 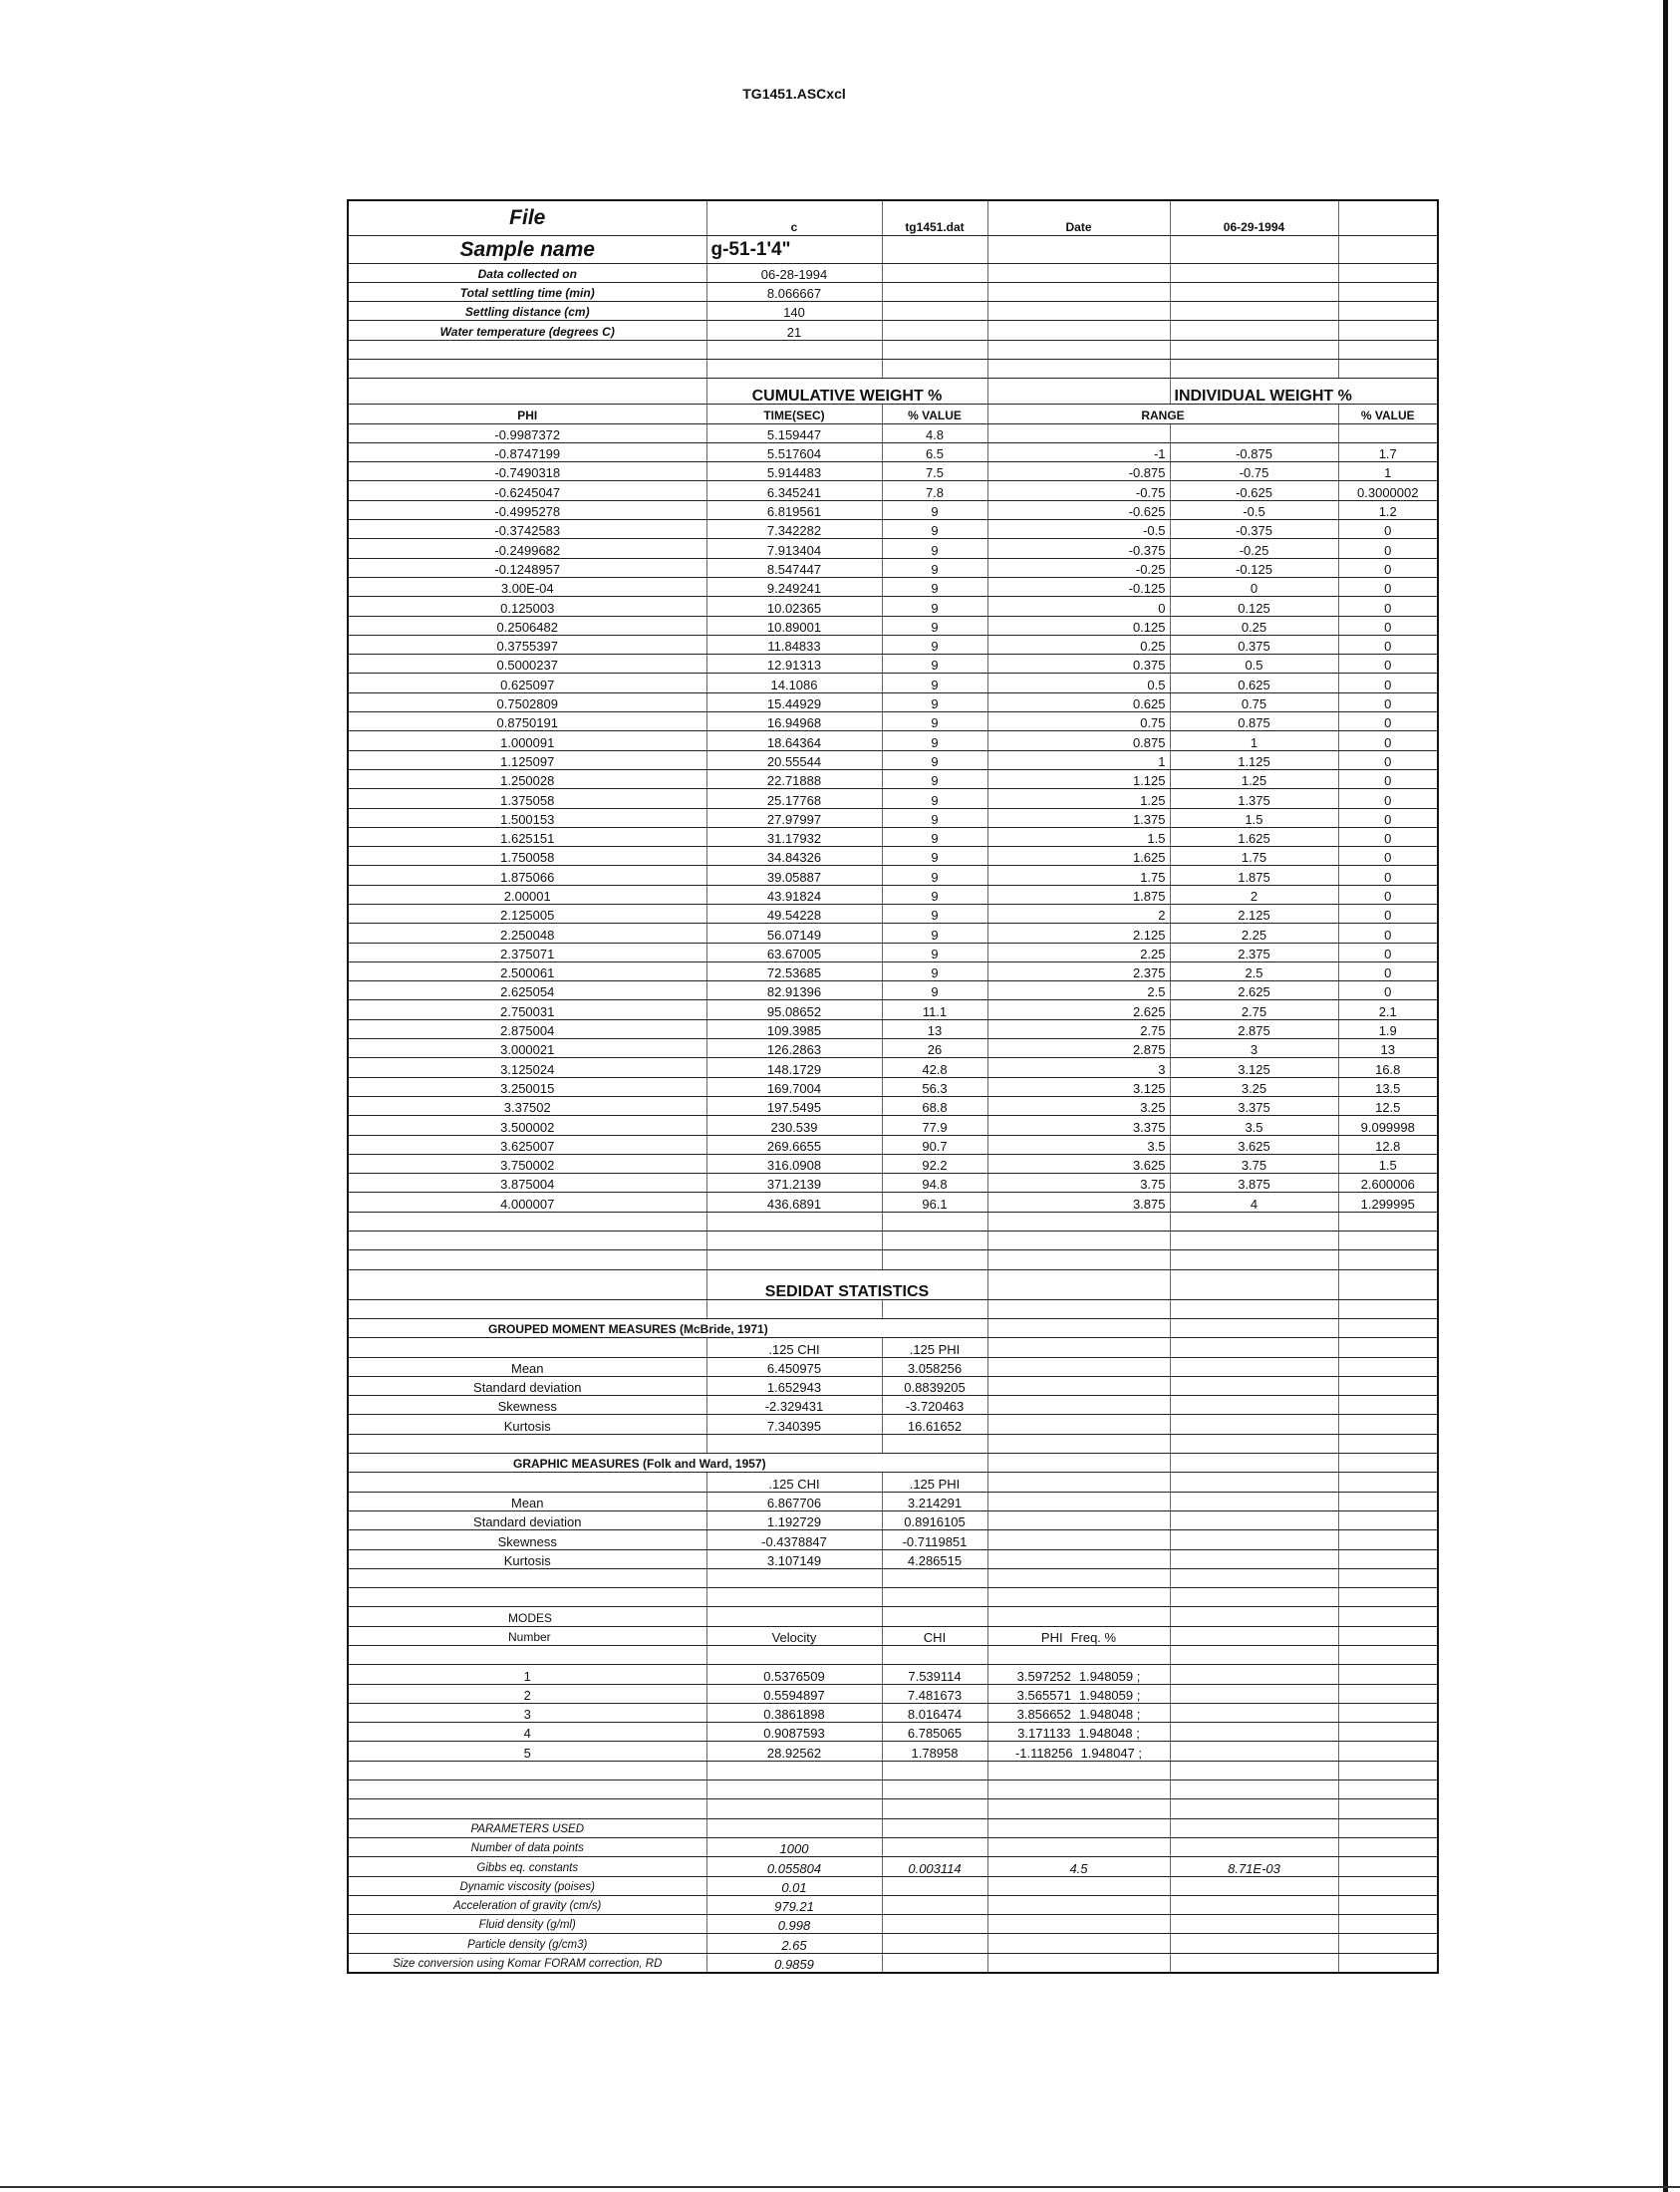 What do you see at coordinates (527, 1674) in the screenshot?
I see `mode-number: 1` at bounding box center [527, 1674].